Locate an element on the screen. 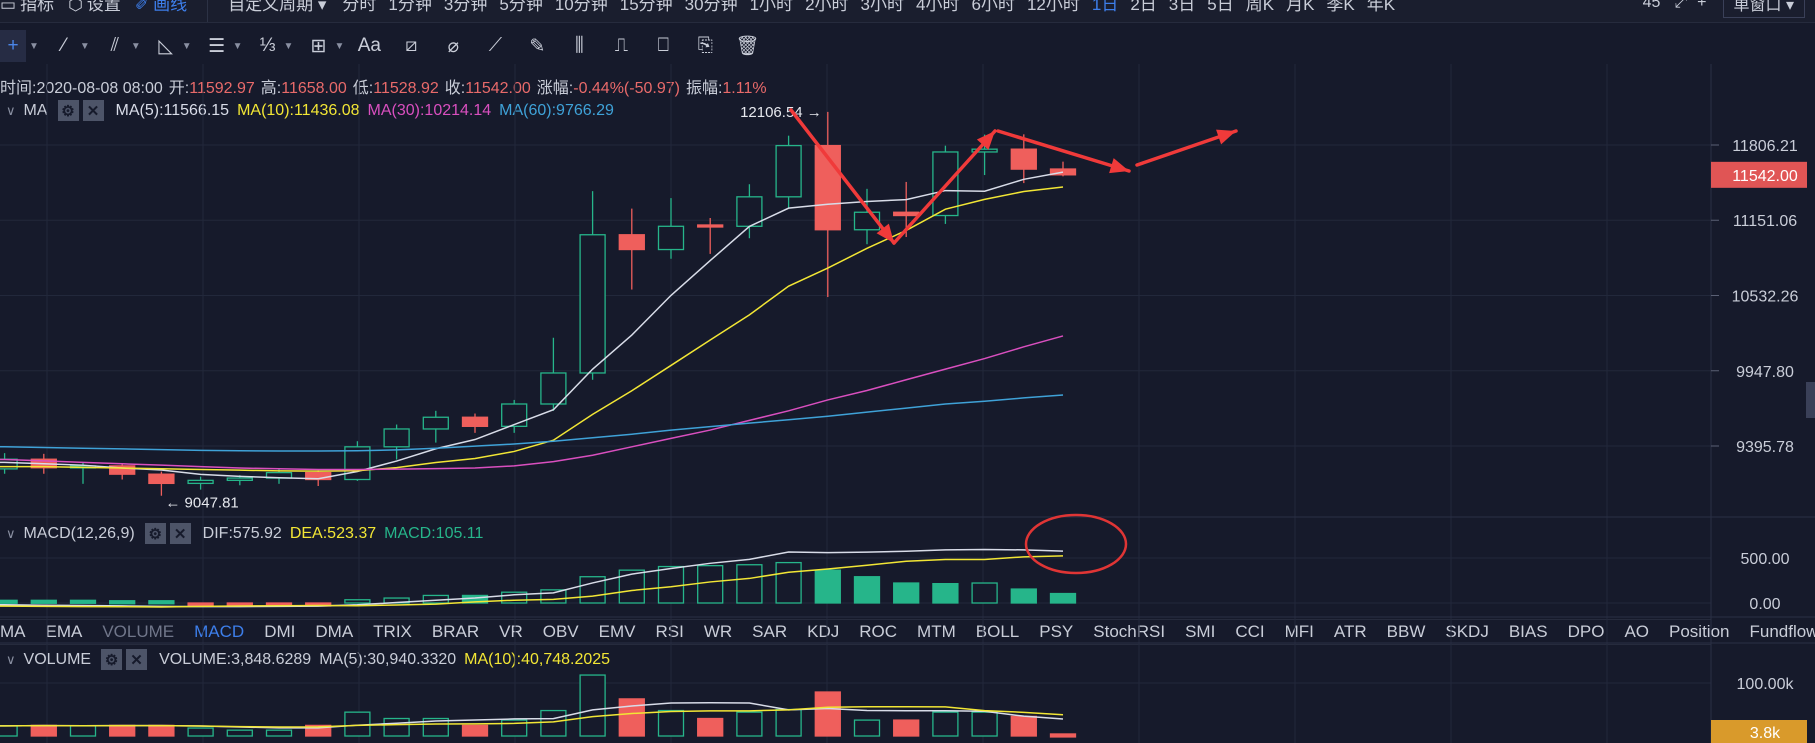  period-tab: 4小时 is located at coordinates (938, 7).